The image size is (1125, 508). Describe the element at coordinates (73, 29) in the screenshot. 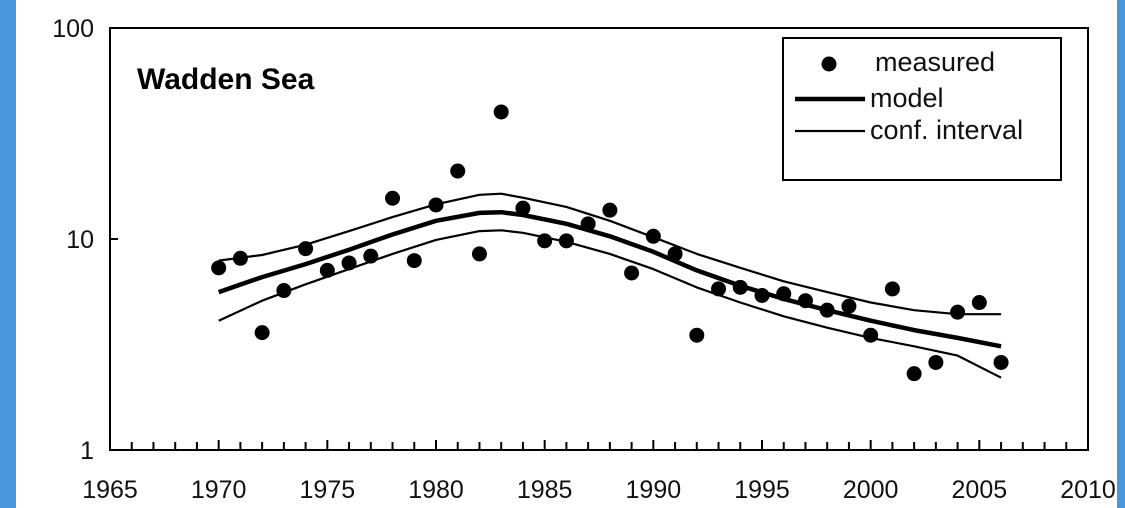

I see `y-tick-label: 100` at that location.